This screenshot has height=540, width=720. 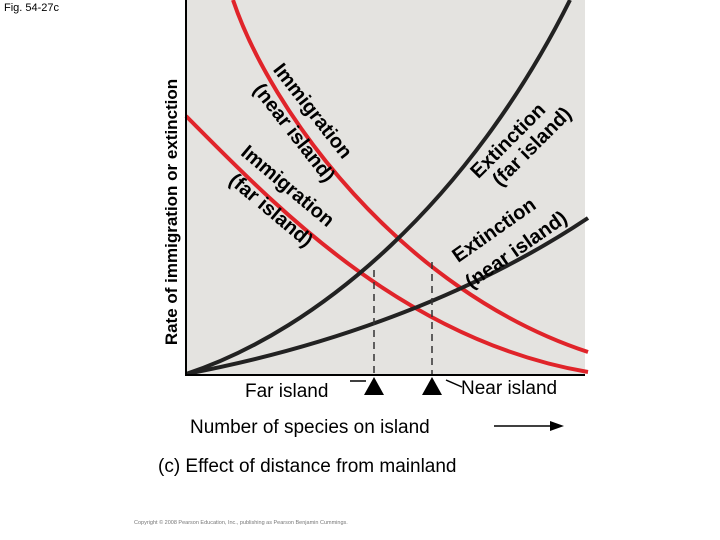 What do you see at coordinates (385, 375) in the screenshot?
I see `x-axis` at bounding box center [385, 375].